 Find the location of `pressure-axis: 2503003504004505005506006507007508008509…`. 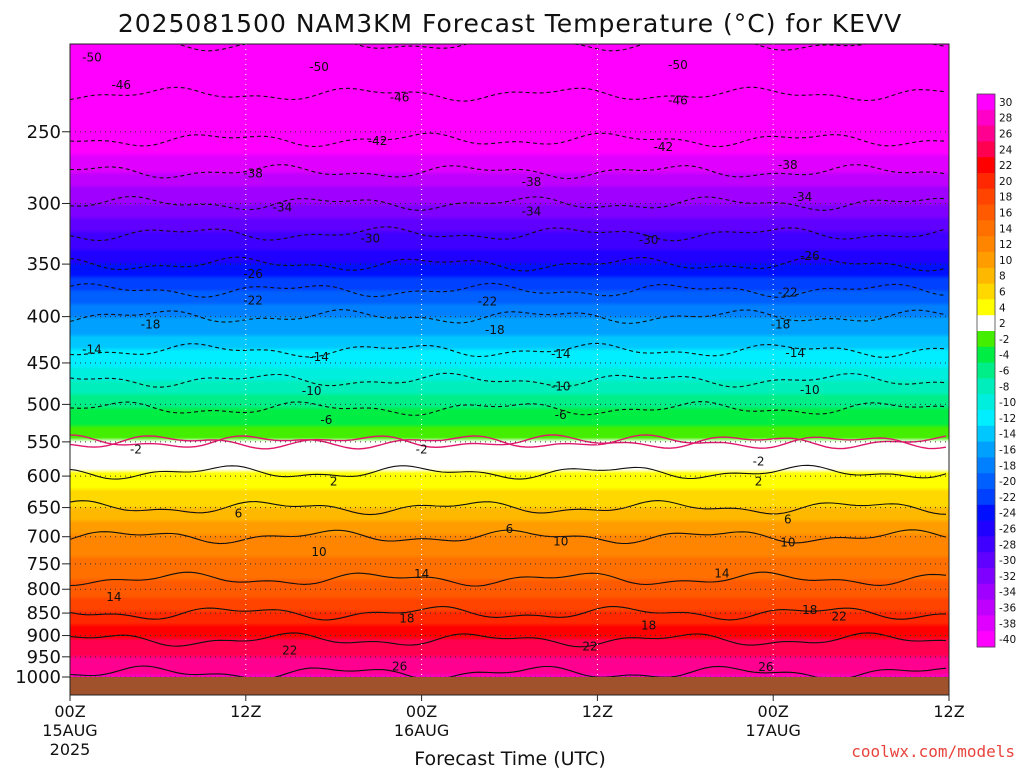

pressure-axis: 2503003504004505005506006507007508008509… is located at coordinates (42, 405).